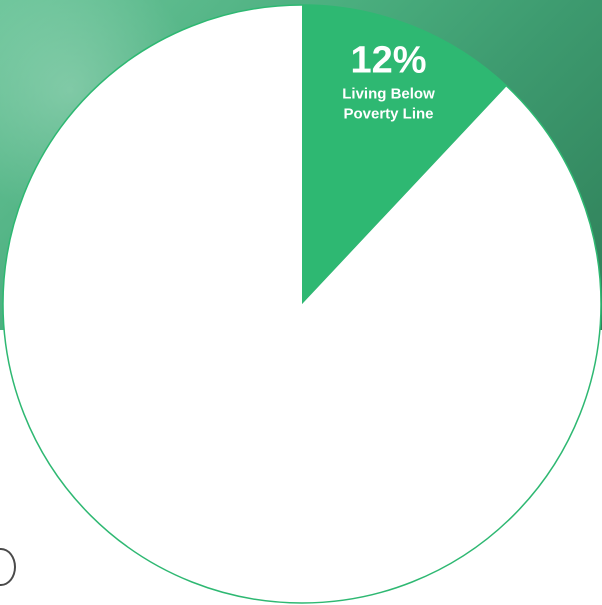  Describe the element at coordinates (388, 94) in the screenshot. I see `slice-description-line: Living Below` at that location.